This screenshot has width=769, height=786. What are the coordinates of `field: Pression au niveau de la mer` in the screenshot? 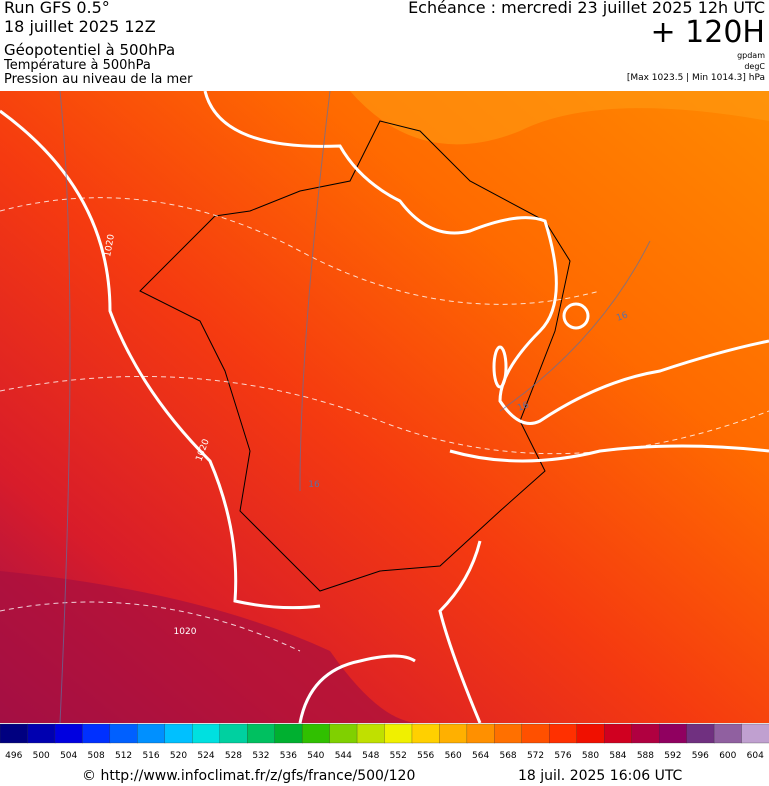 It's located at (98, 79).